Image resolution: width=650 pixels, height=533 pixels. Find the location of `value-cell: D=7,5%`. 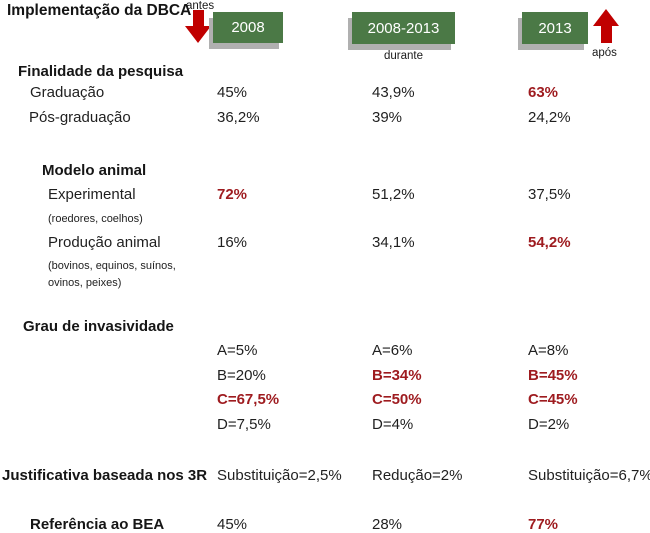

value-cell: D=7,5% is located at coordinates (244, 424).